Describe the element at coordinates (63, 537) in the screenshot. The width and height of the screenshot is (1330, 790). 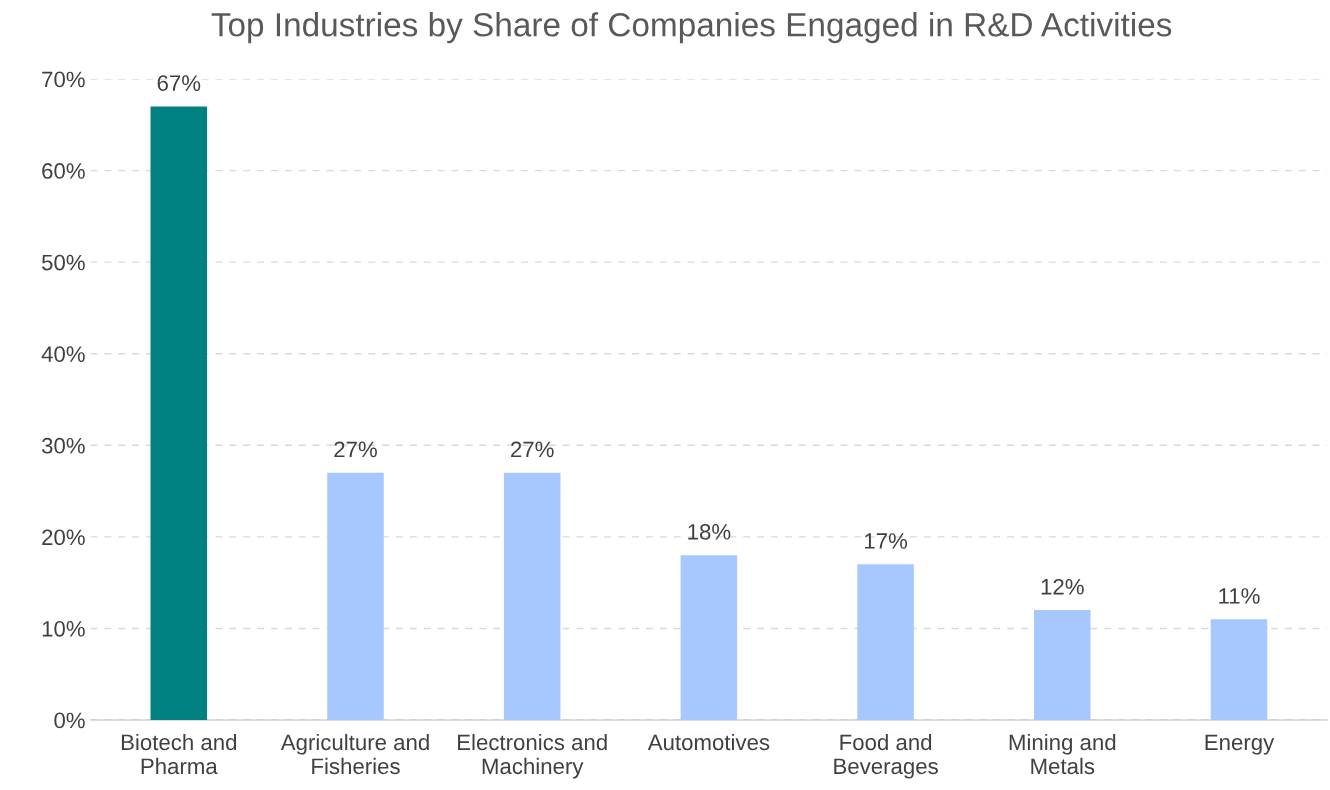
I see `y-tick-label: 20%` at that location.